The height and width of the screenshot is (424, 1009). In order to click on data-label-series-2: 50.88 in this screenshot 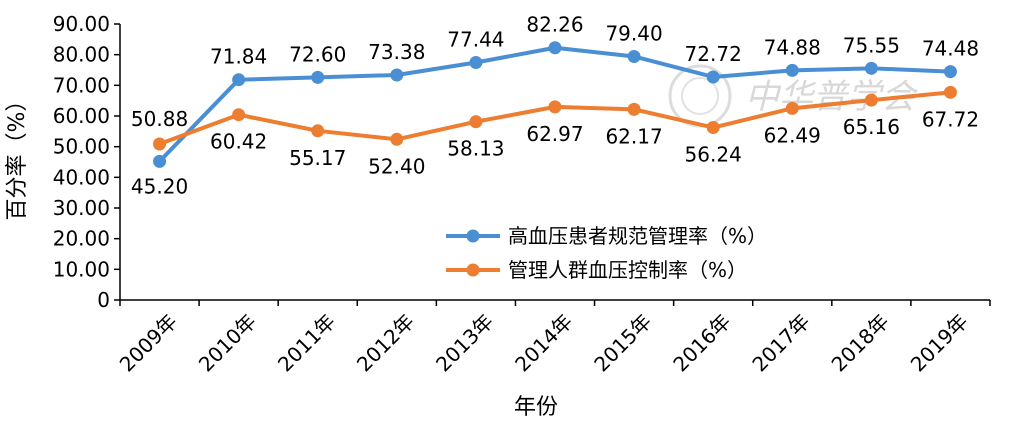, I will do `click(159, 119)`.